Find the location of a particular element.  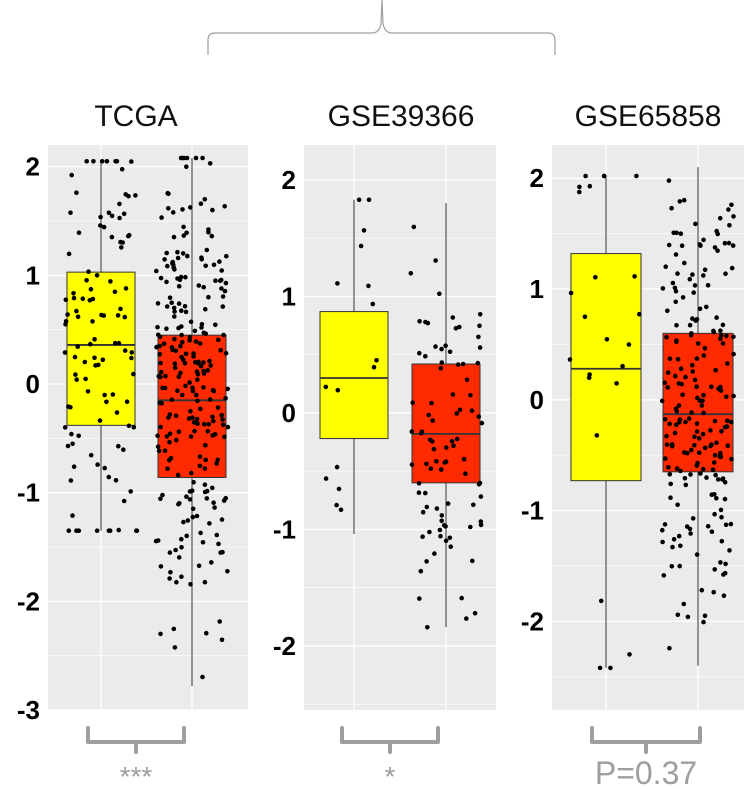

panel-title: GSE65858 is located at coordinates (648, 116).